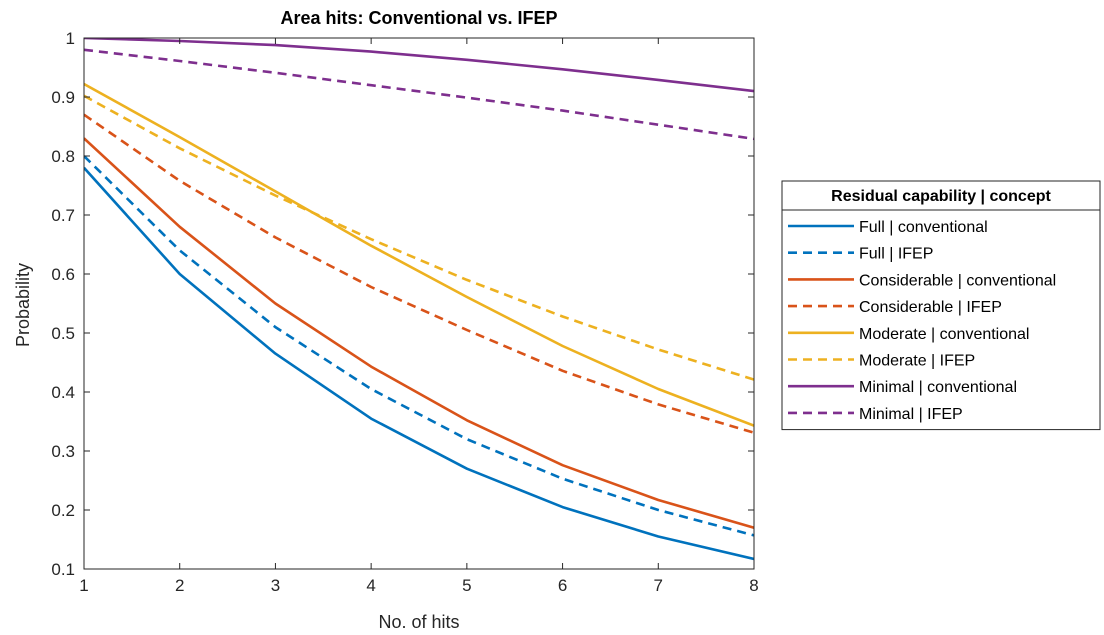  I want to click on y-tick-label: 0.1, so click(63, 569).